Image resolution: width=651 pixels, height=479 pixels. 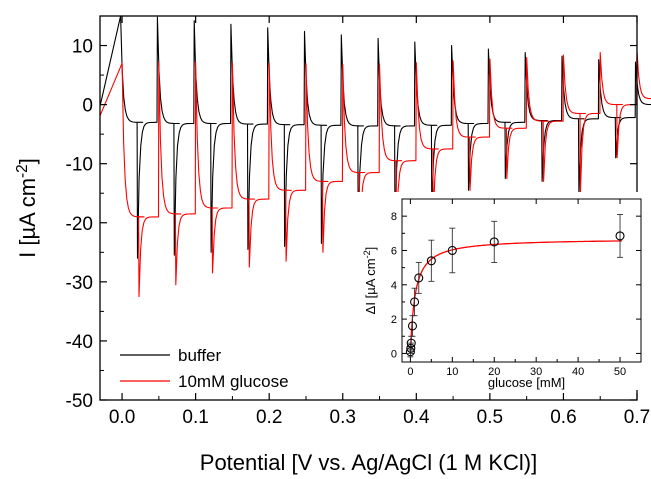 I want to click on inset-y-tick-label: 0, so click(x=394, y=354).